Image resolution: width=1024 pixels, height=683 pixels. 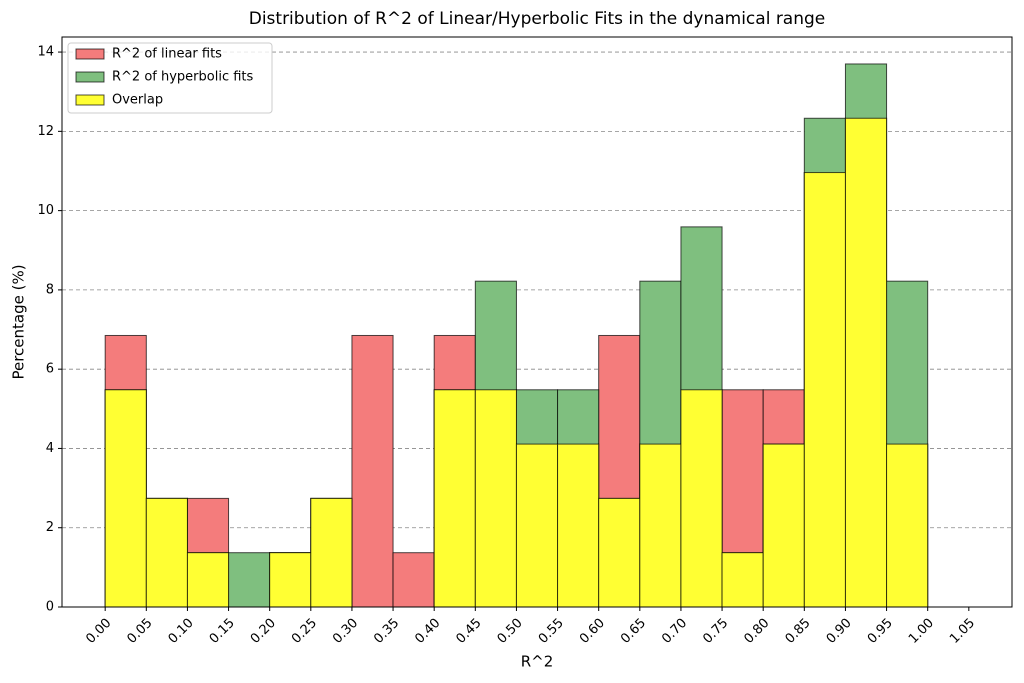 I want to click on x-tick-label: 0.70, so click(x=674, y=631).